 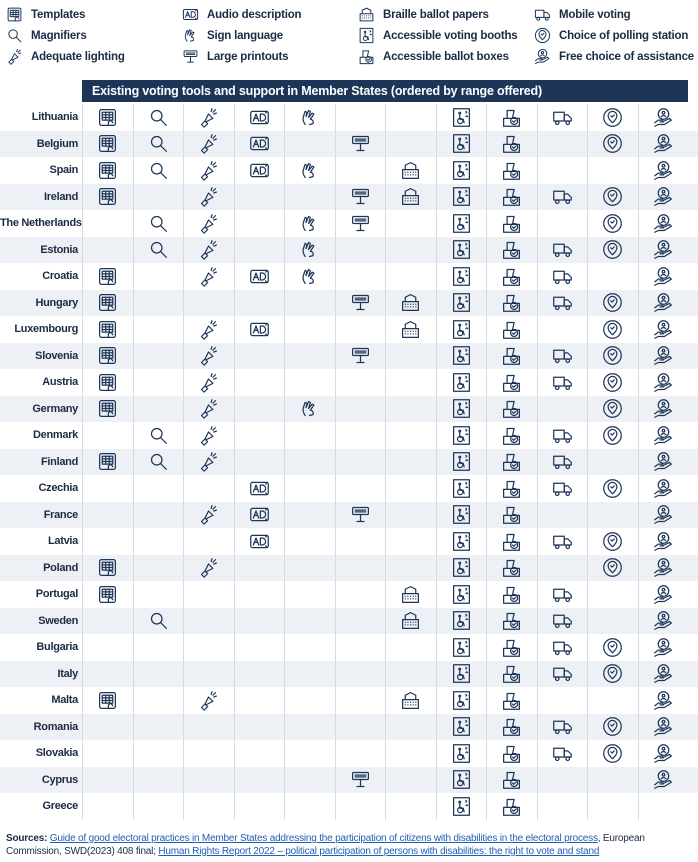 What do you see at coordinates (61, 514) in the screenshot?
I see `country-name: France` at bounding box center [61, 514].